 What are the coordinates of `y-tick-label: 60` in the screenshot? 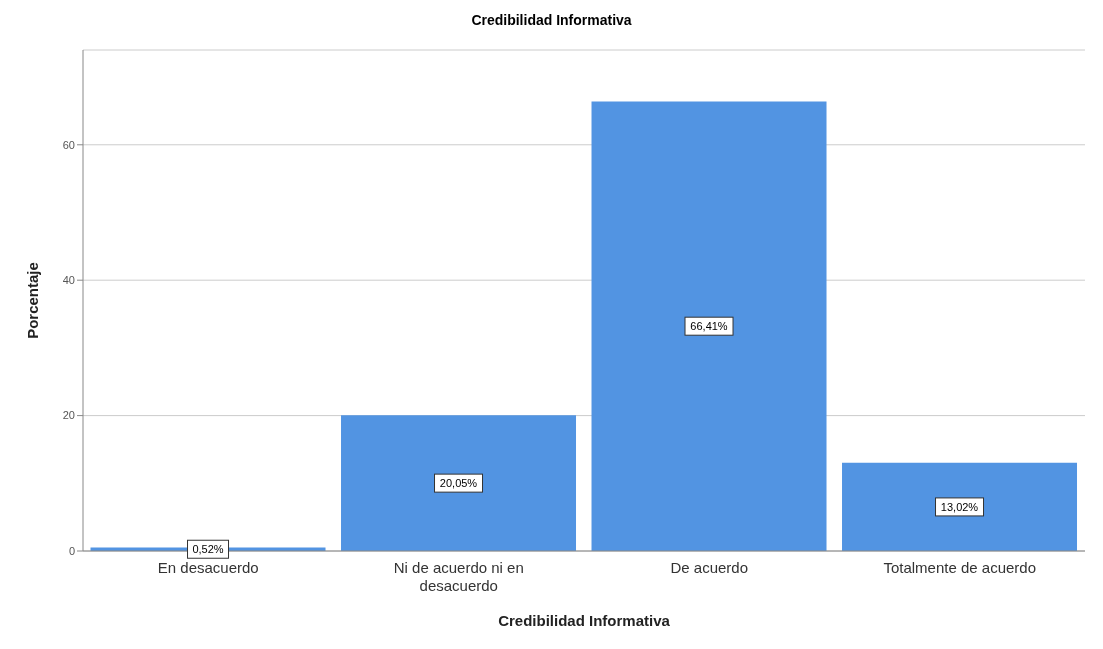 It's located at (68, 144).